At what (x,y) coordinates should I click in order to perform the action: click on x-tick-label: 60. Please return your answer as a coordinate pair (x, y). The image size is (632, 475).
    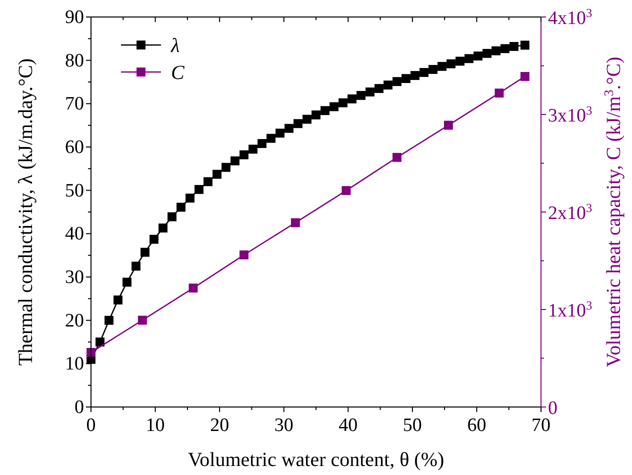
    Looking at the image, I should click on (476, 425).